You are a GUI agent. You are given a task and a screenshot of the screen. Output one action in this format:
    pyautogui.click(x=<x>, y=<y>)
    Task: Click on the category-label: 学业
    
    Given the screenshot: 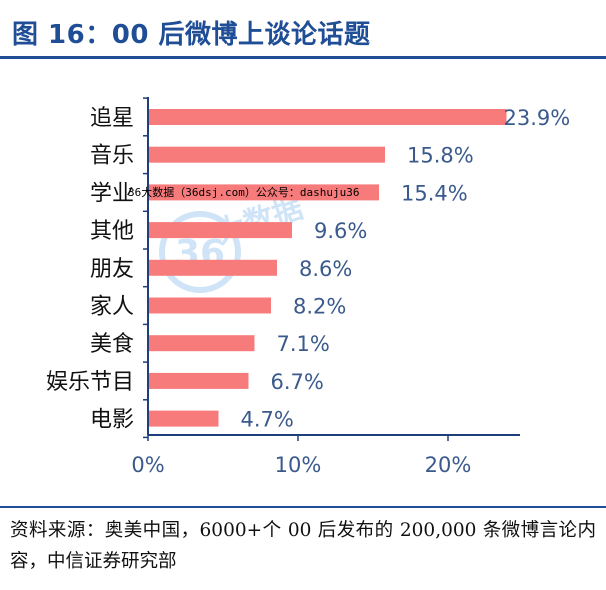 What is the action you would take?
    pyautogui.click(x=112, y=193)
    